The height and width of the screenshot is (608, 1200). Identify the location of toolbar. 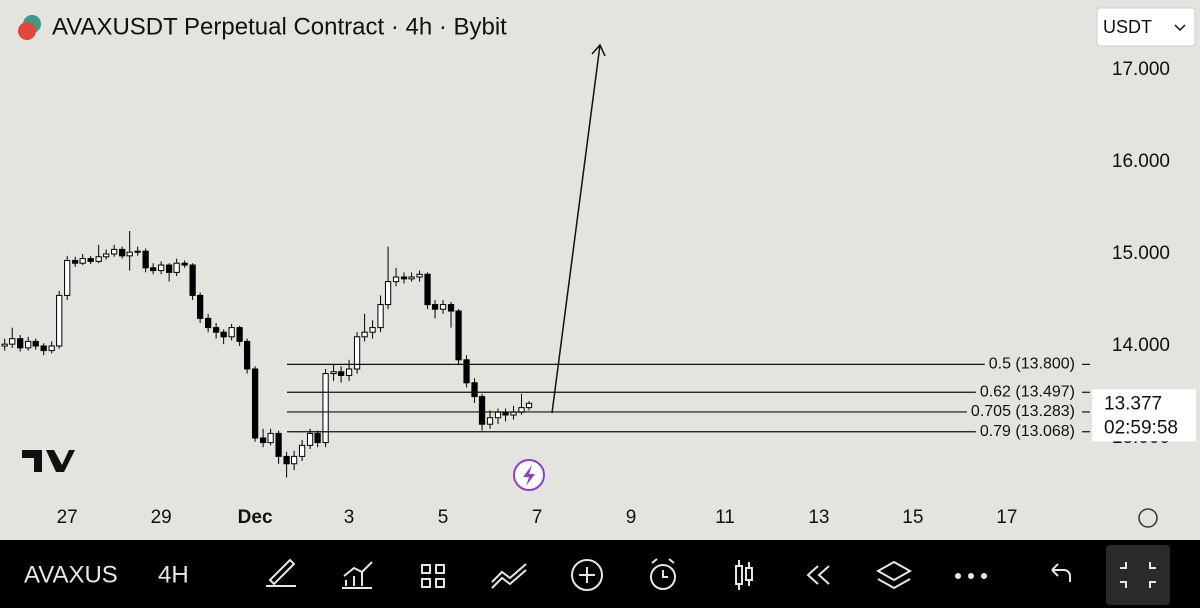
(600, 574).